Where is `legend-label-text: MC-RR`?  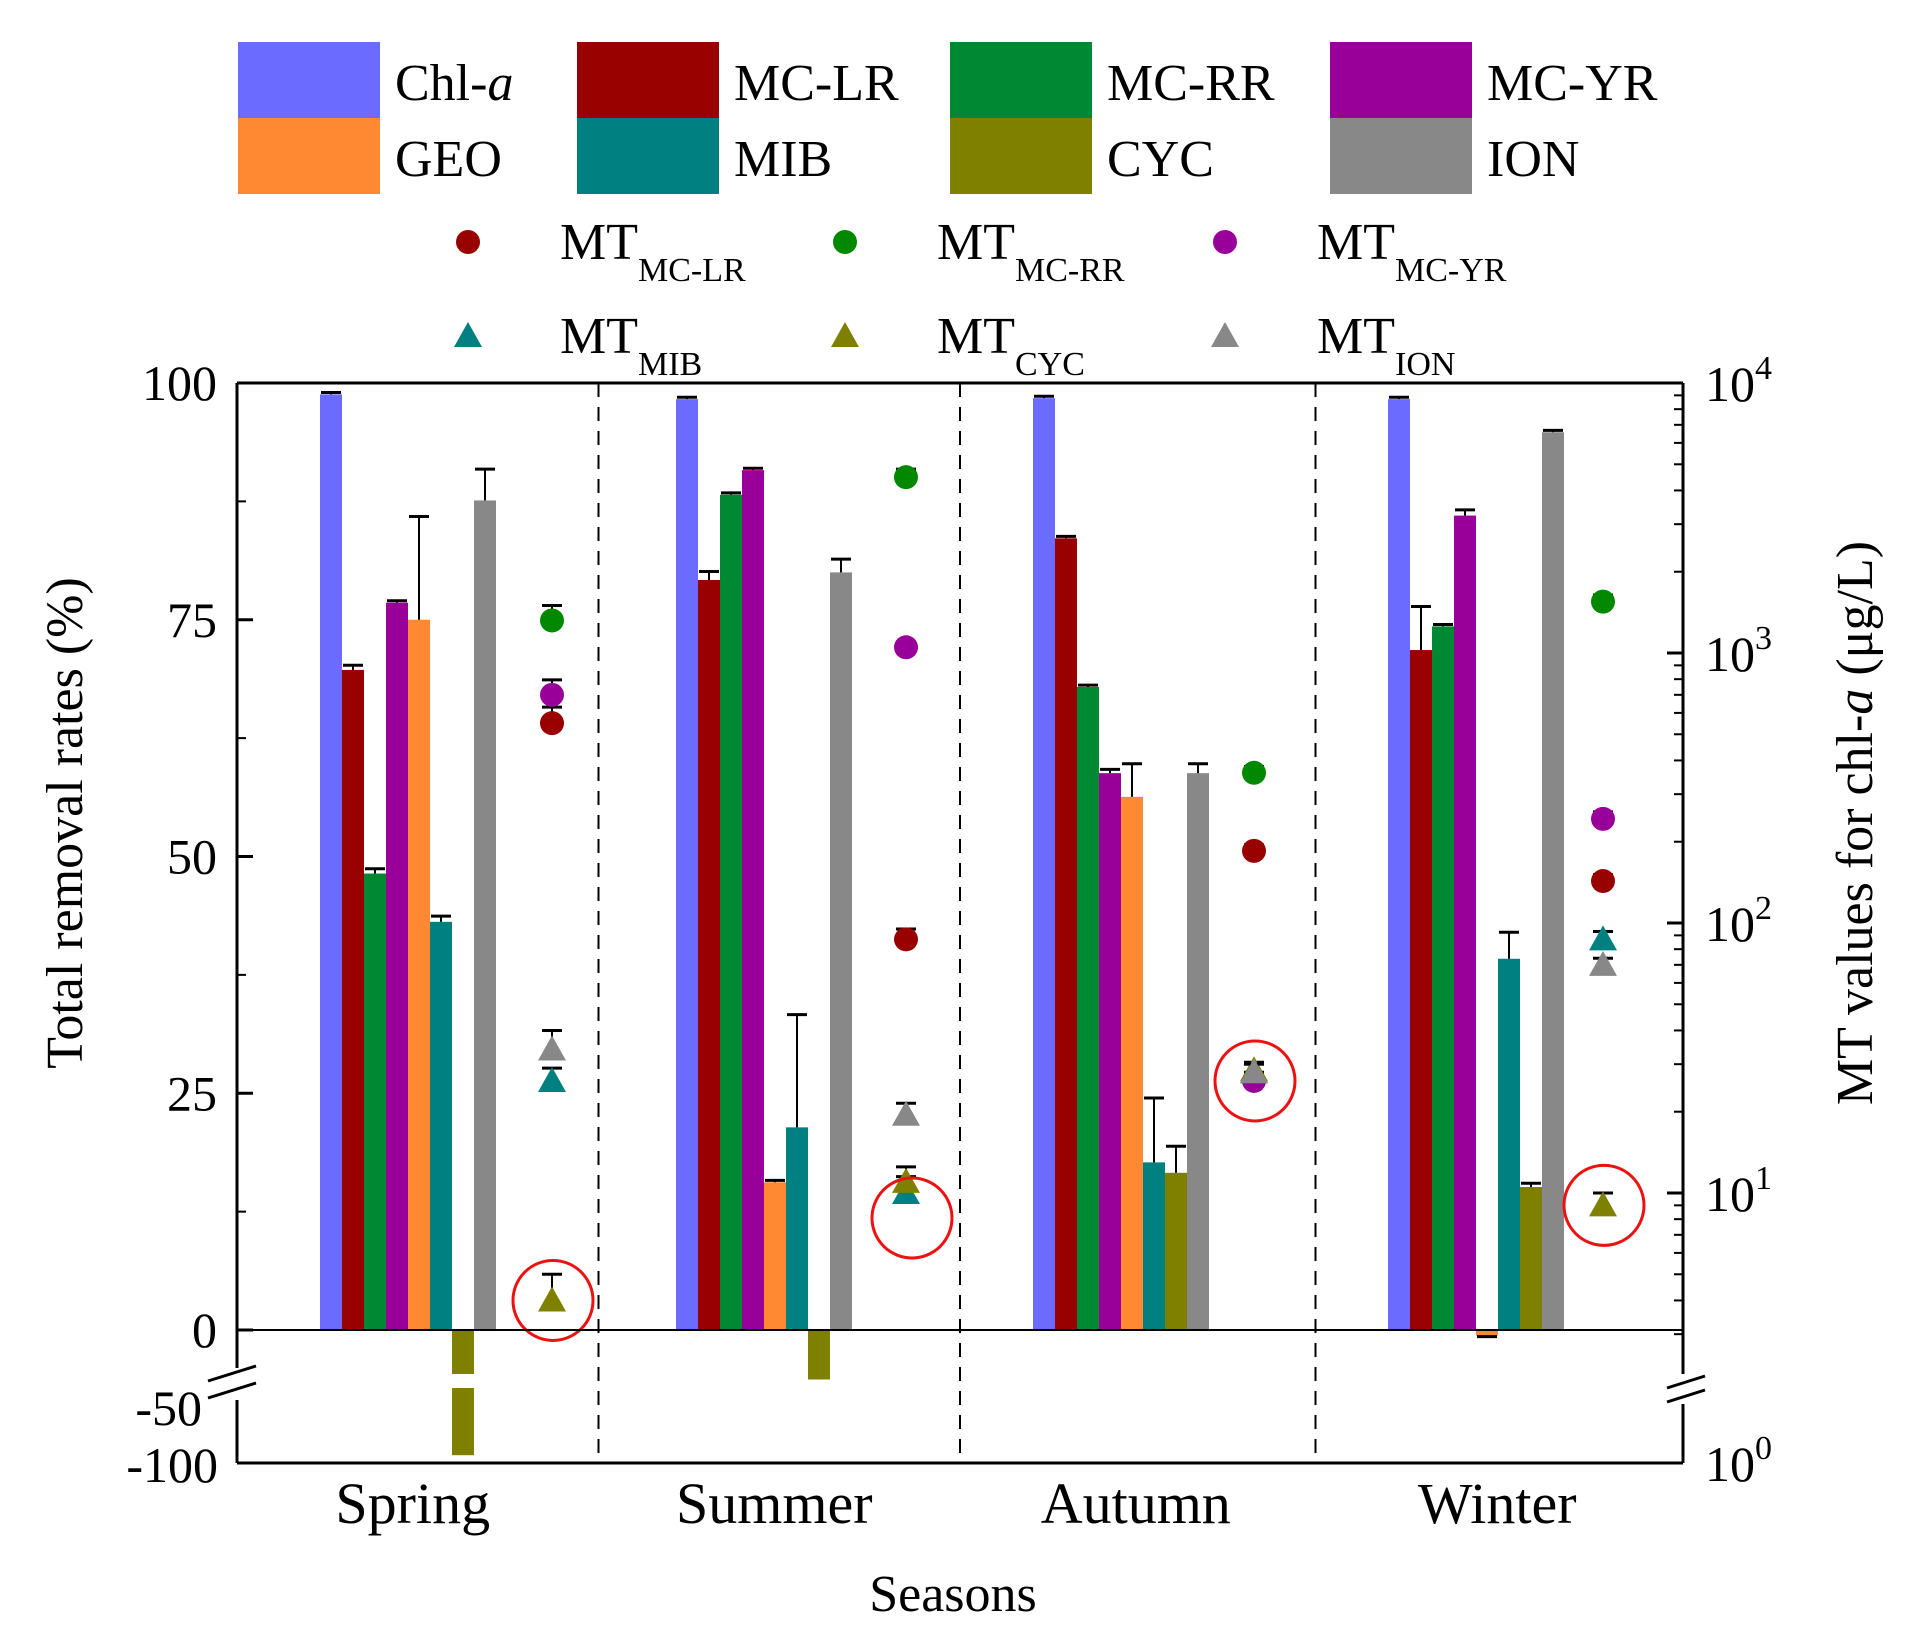
legend-label-text: MC-RR is located at coordinates (1191, 83).